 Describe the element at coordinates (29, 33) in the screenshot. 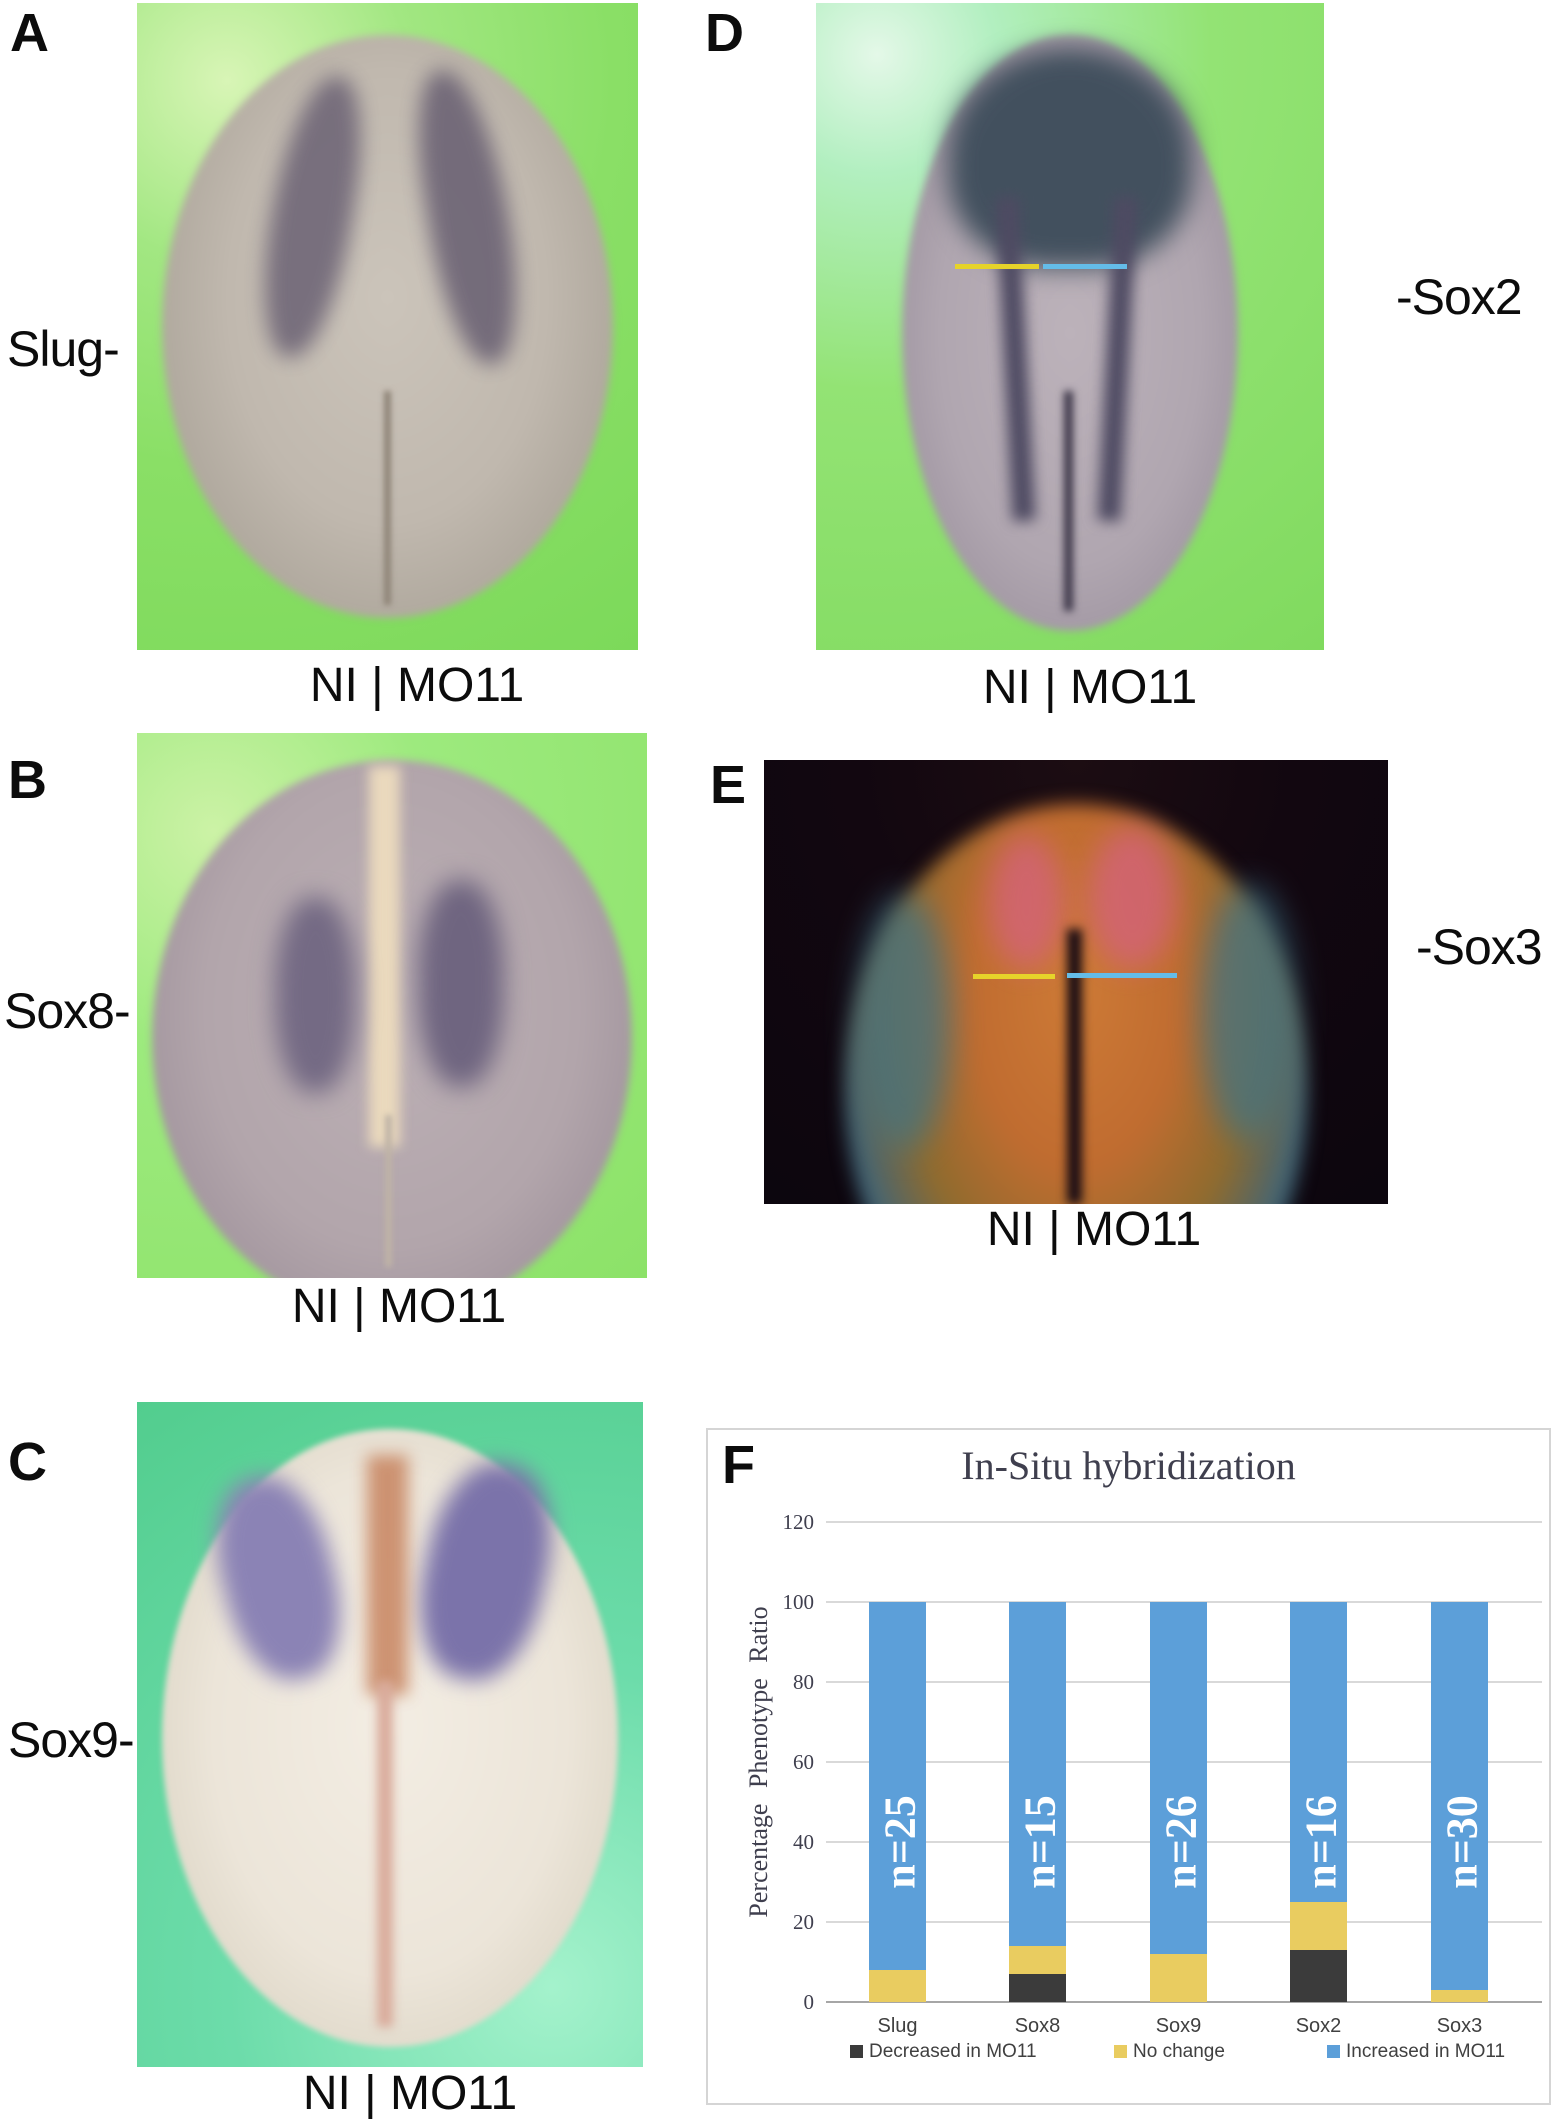

I see `panel-letter-a: A` at that location.